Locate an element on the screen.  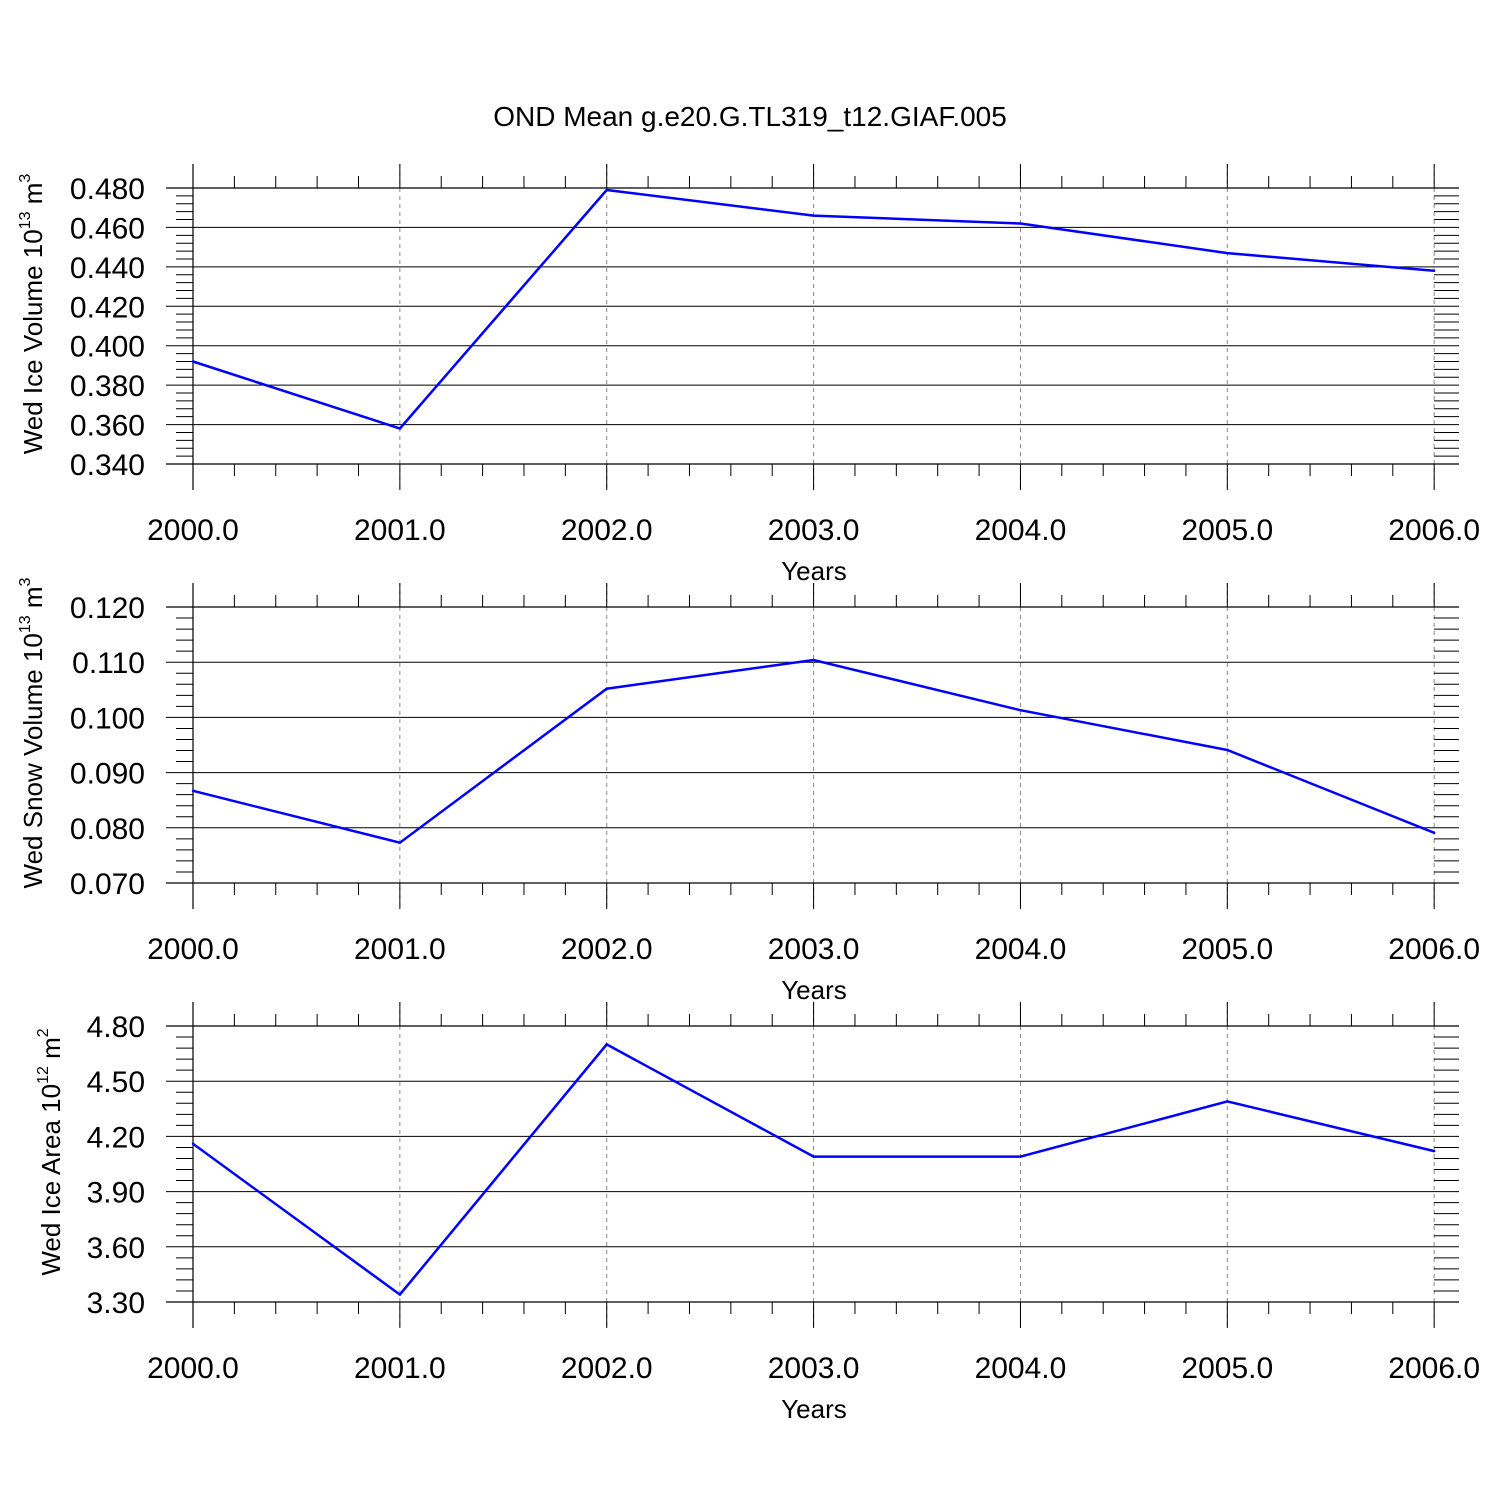
y-tick-label: 4.50 is located at coordinates (116, 1082).